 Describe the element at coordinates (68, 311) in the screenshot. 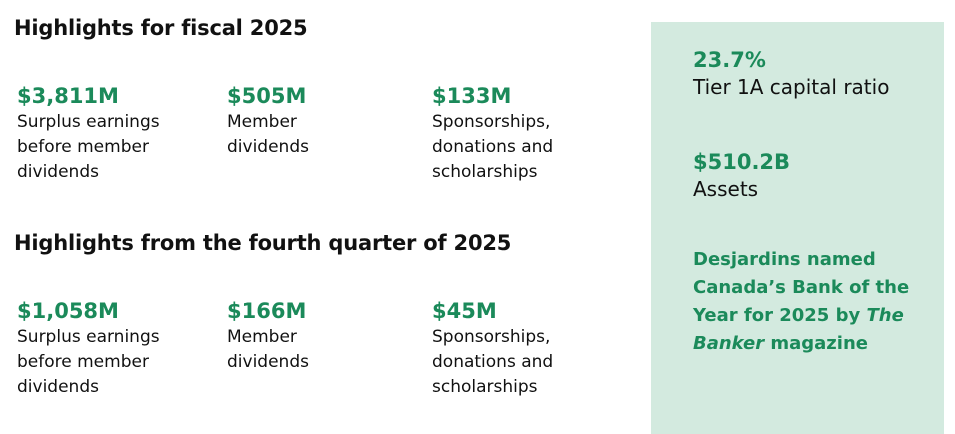

I see `highlight-value: $1,058M` at that location.